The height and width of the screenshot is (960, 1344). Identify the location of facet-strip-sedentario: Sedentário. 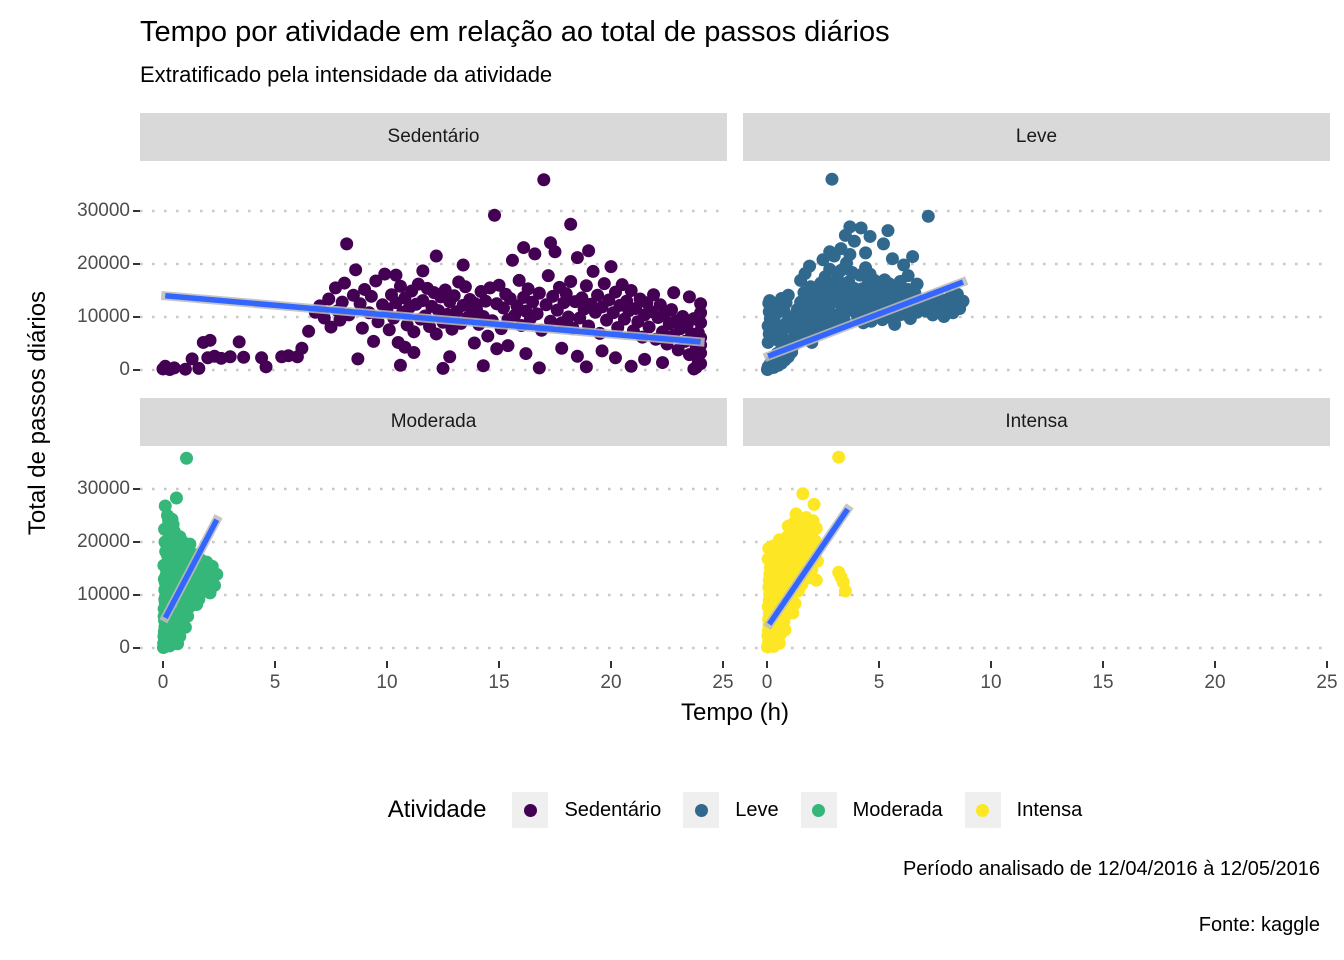
(433, 137).